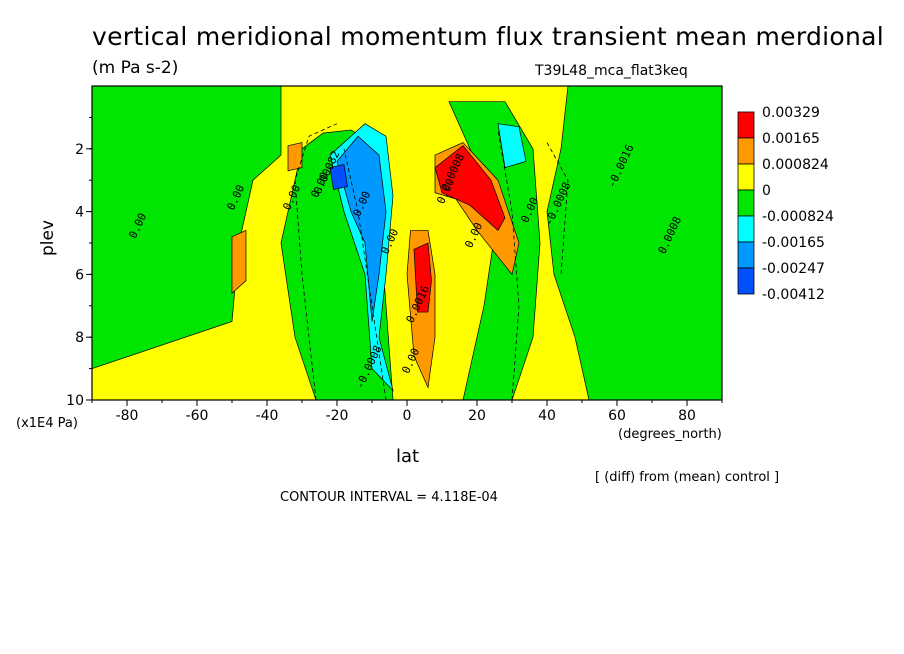  I want to click on y-tick-label: 8, so click(79, 338).